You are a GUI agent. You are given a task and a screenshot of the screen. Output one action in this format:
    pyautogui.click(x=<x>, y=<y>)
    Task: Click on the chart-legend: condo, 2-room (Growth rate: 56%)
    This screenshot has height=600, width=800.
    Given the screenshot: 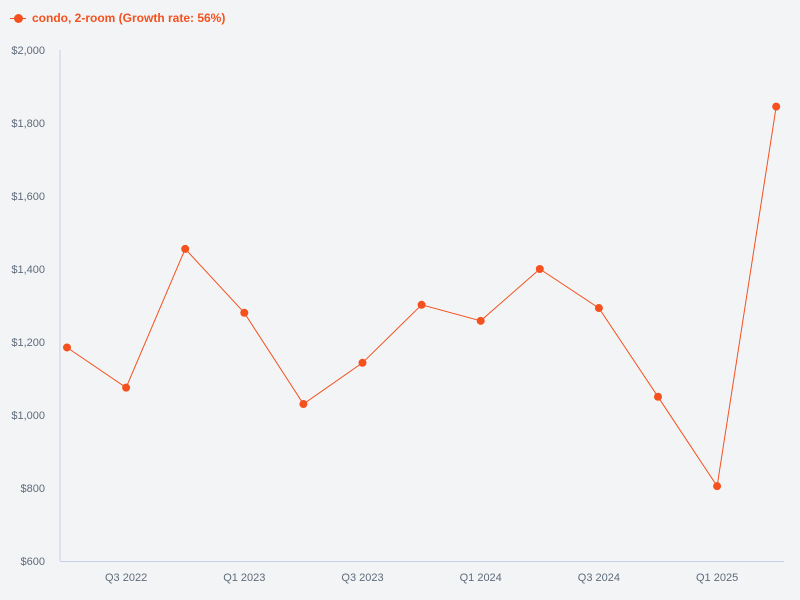 What is the action you would take?
    pyautogui.click(x=117, y=18)
    